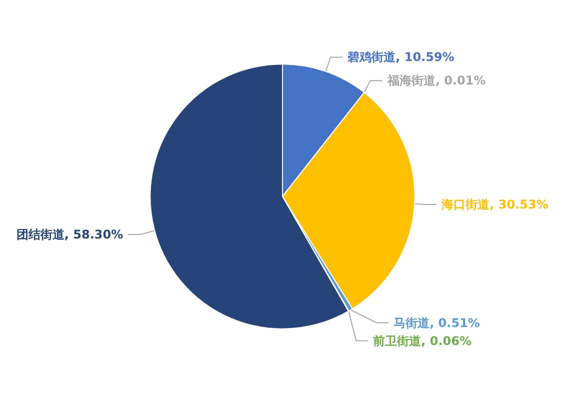 This screenshot has height=401, width=565. I want to click on slice-label: 团结街道, 58.30%, so click(70, 234).